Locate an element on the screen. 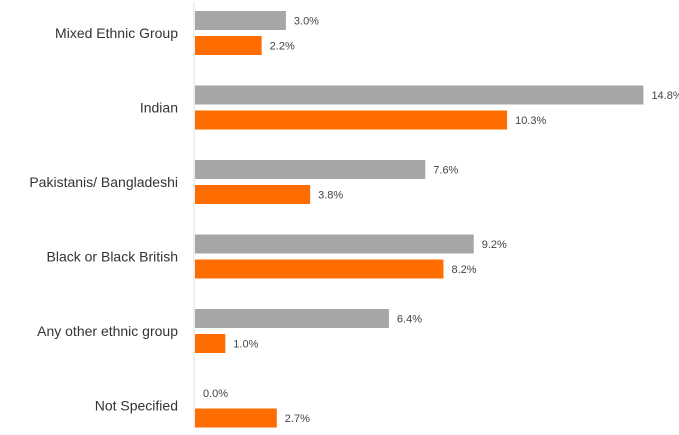 The width and height of the screenshot is (679, 435). data-label: 3.0% is located at coordinates (306, 22).